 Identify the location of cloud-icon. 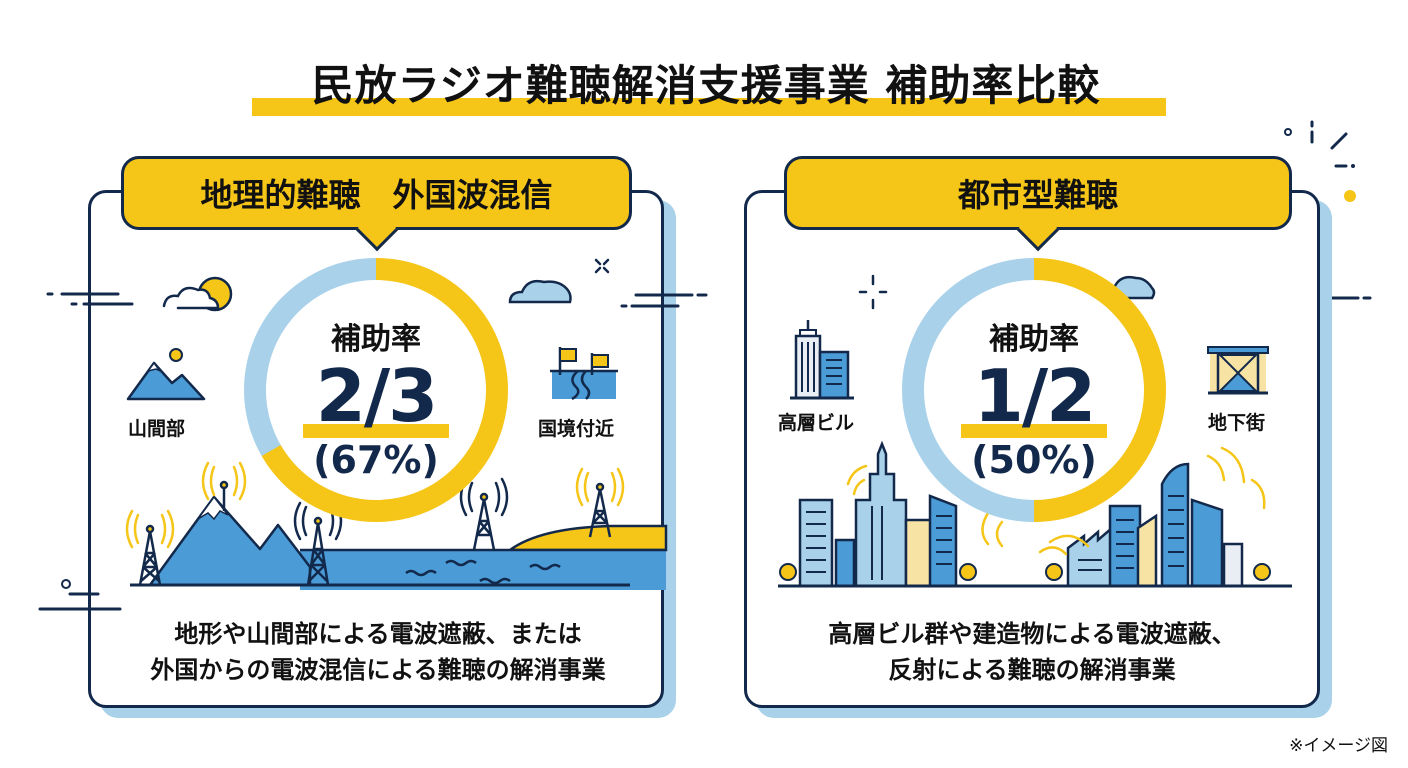
(540, 291).